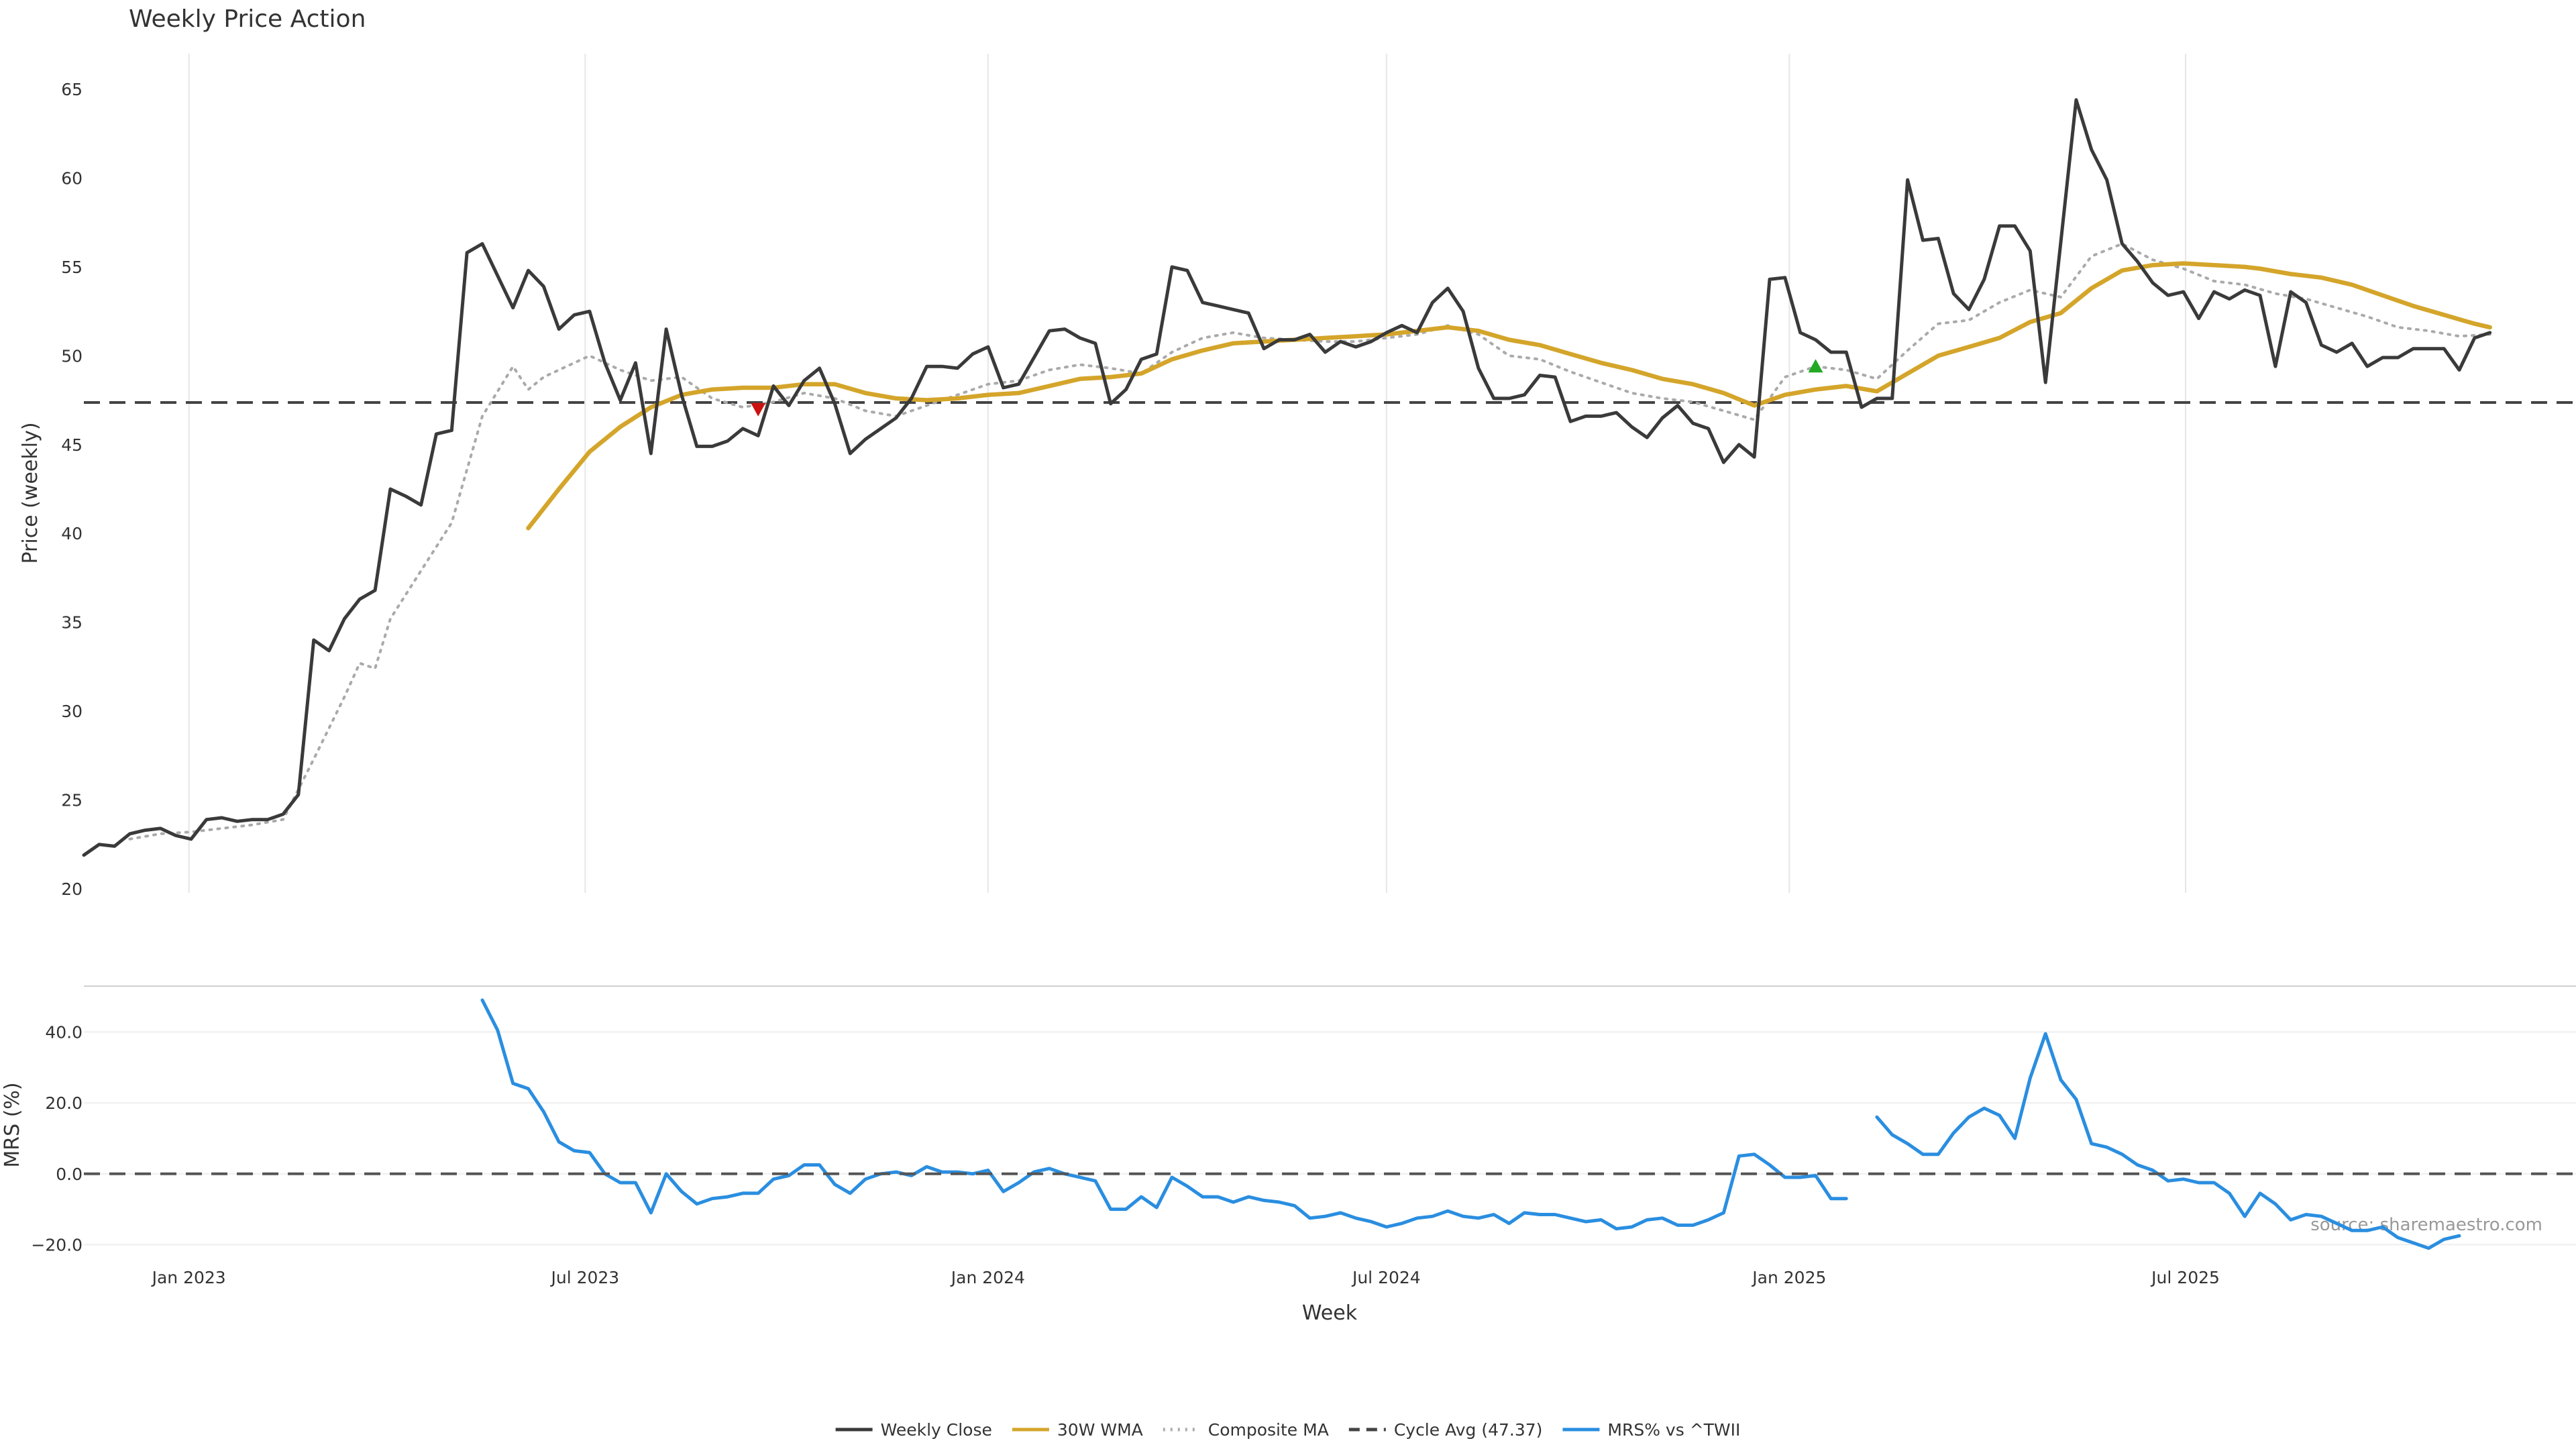 The image size is (2576, 1449). I want to click on mrs-y-tick-label: 20.0, so click(64, 1103).